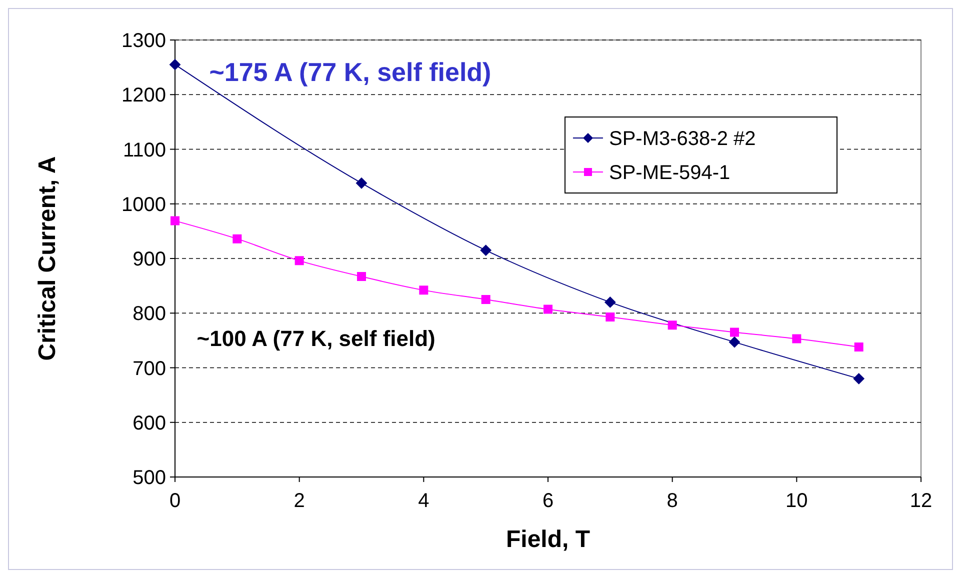 The height and width of the screenshot is (578, 961). What do you see at coordinates (682, 139) in the screenshot?
I see `legend-label: SP-M3-638-2 #2` at bounding box center [682, 139].